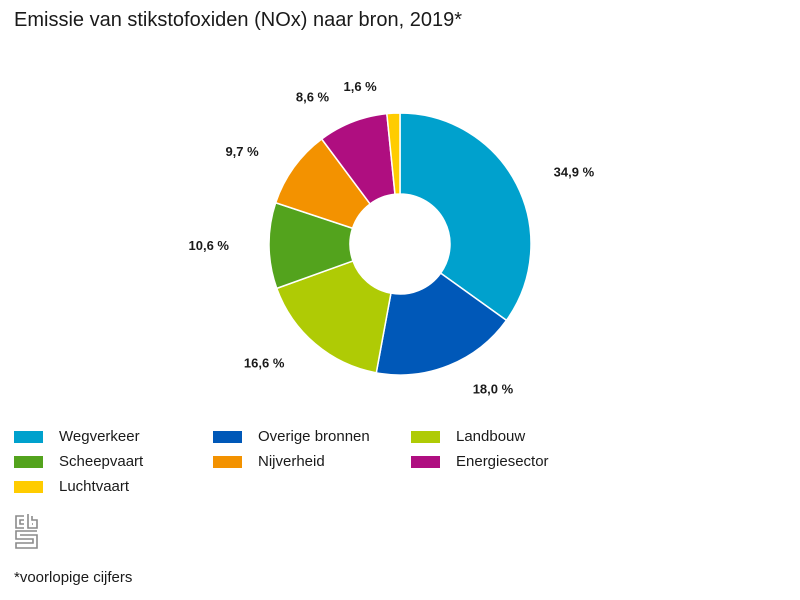  What do you see at coordinates (465, 217) in the screenshot?
I see `slice-wegverkeer` at bounding box center [465, 217].